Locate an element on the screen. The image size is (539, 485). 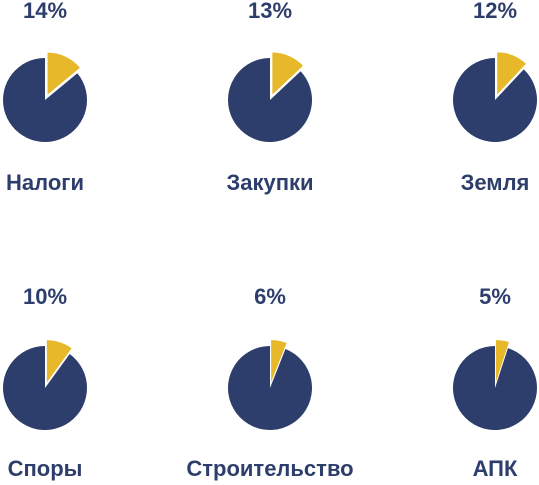
value-label: 12% is located at coordinates (495, 11).